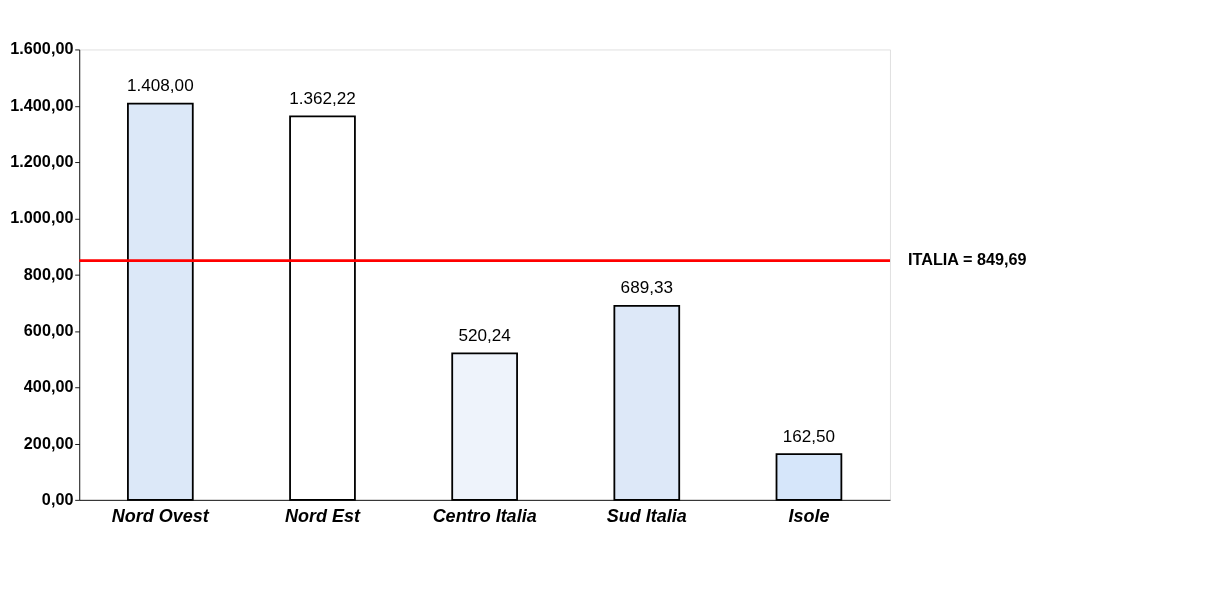  I want to click on y-tick-label: 600,00, so click(48, 329).